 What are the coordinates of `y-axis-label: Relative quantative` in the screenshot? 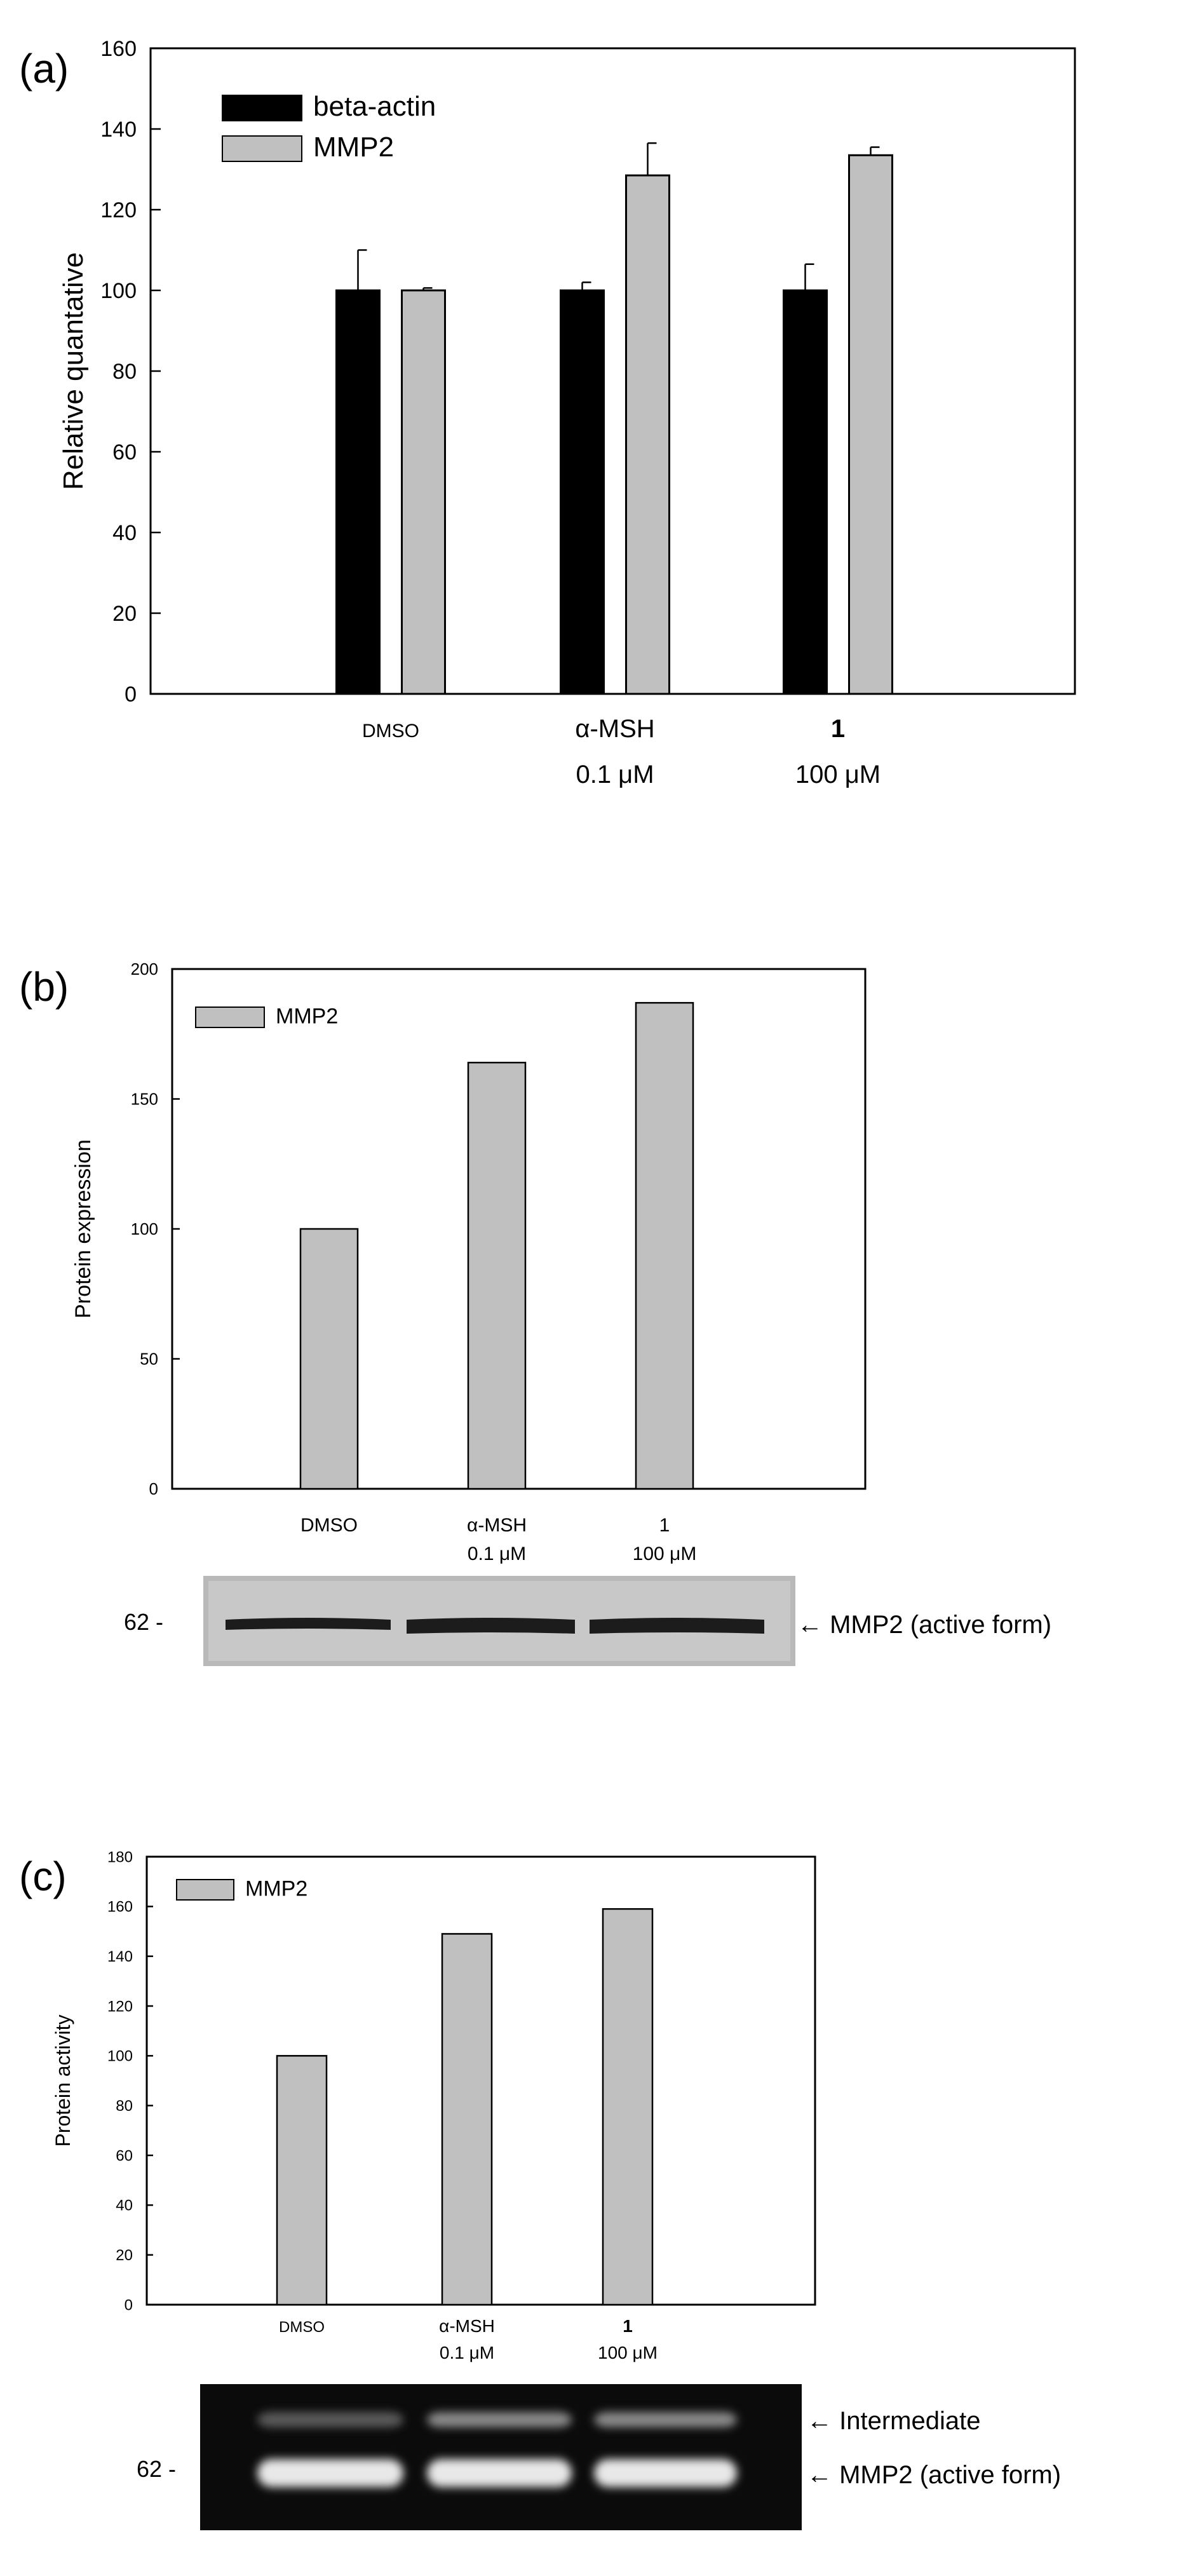 It's located at (74, 371).